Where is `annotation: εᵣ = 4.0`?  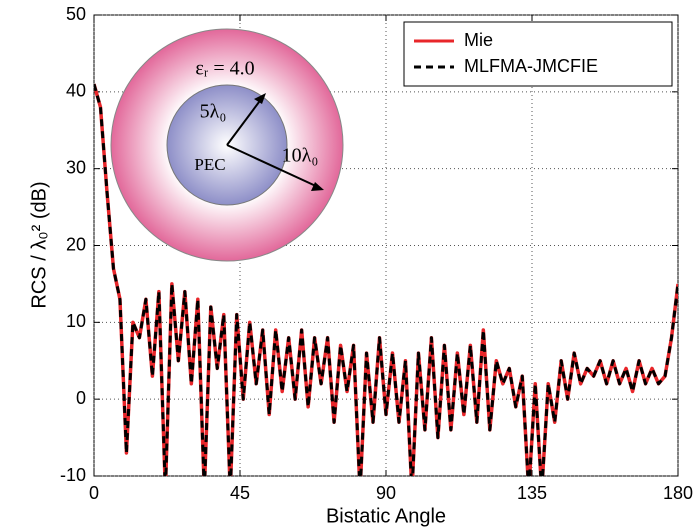 annotation: εᵣ = 4.0 is located at coordinates (224, 69).